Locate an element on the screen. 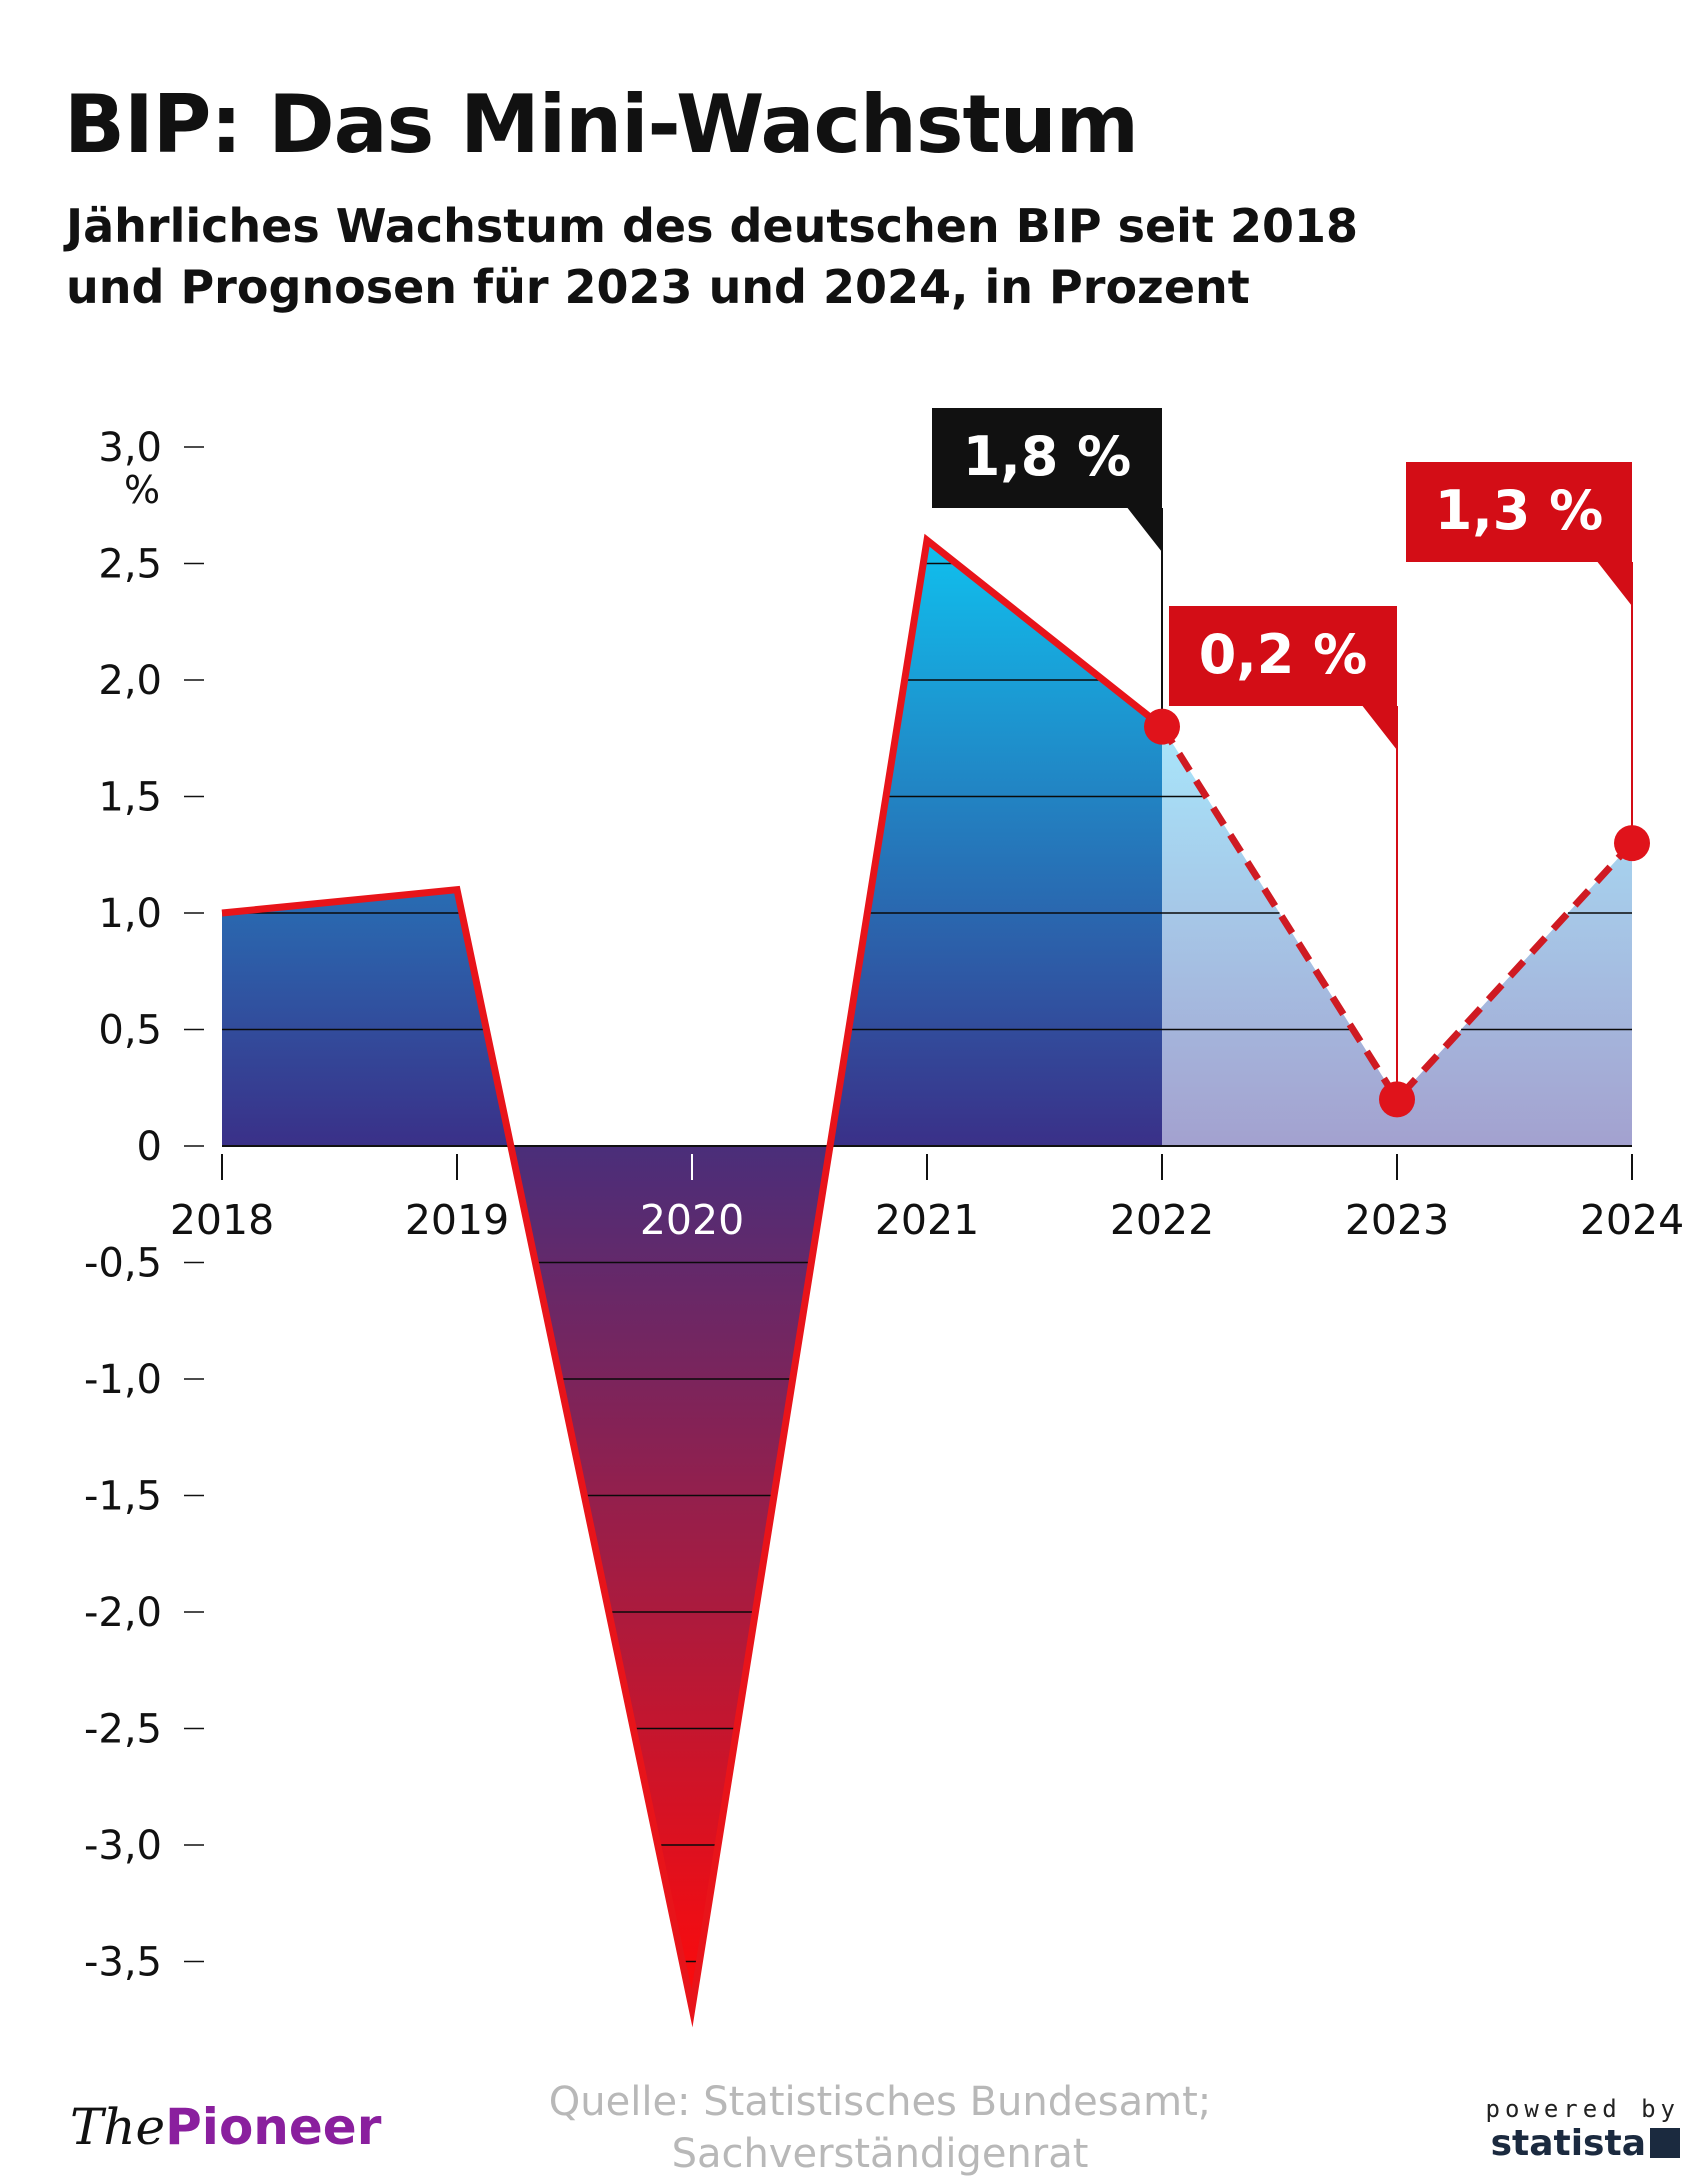 The width and height of the screenshot is (1700, 2180). y-tick-label-6: 0 is located at coordinates (149, 1147).